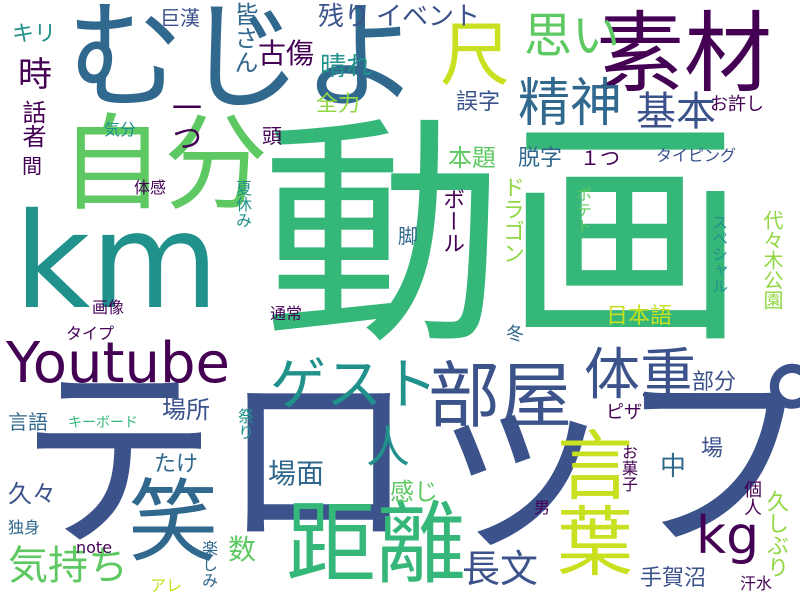  I want to click on word-teganuma: 手賀沼, so click(673, 578).